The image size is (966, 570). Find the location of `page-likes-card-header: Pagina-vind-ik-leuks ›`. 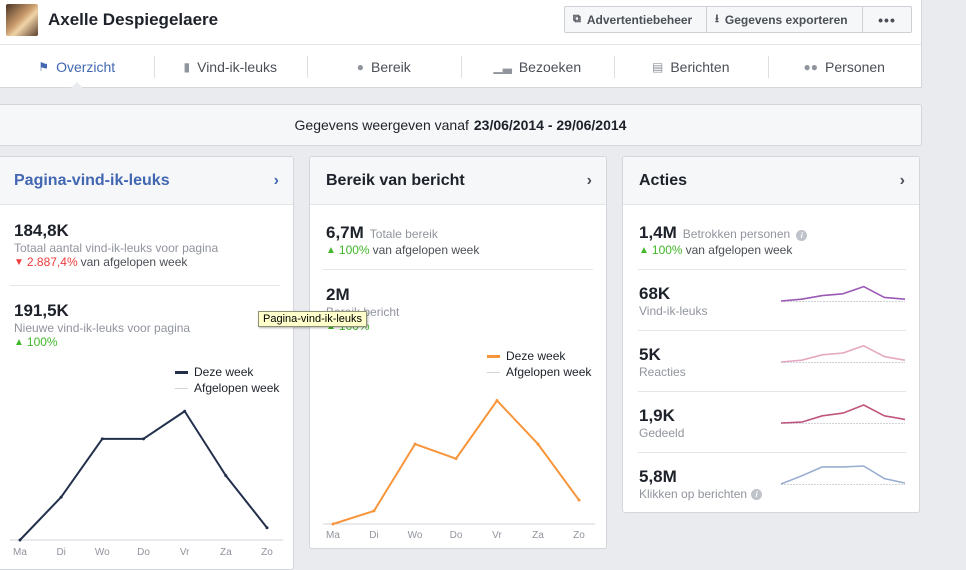

page-likes-card-header: Pagina-vind-ik-leuks › is located at coordinates (146, 181).